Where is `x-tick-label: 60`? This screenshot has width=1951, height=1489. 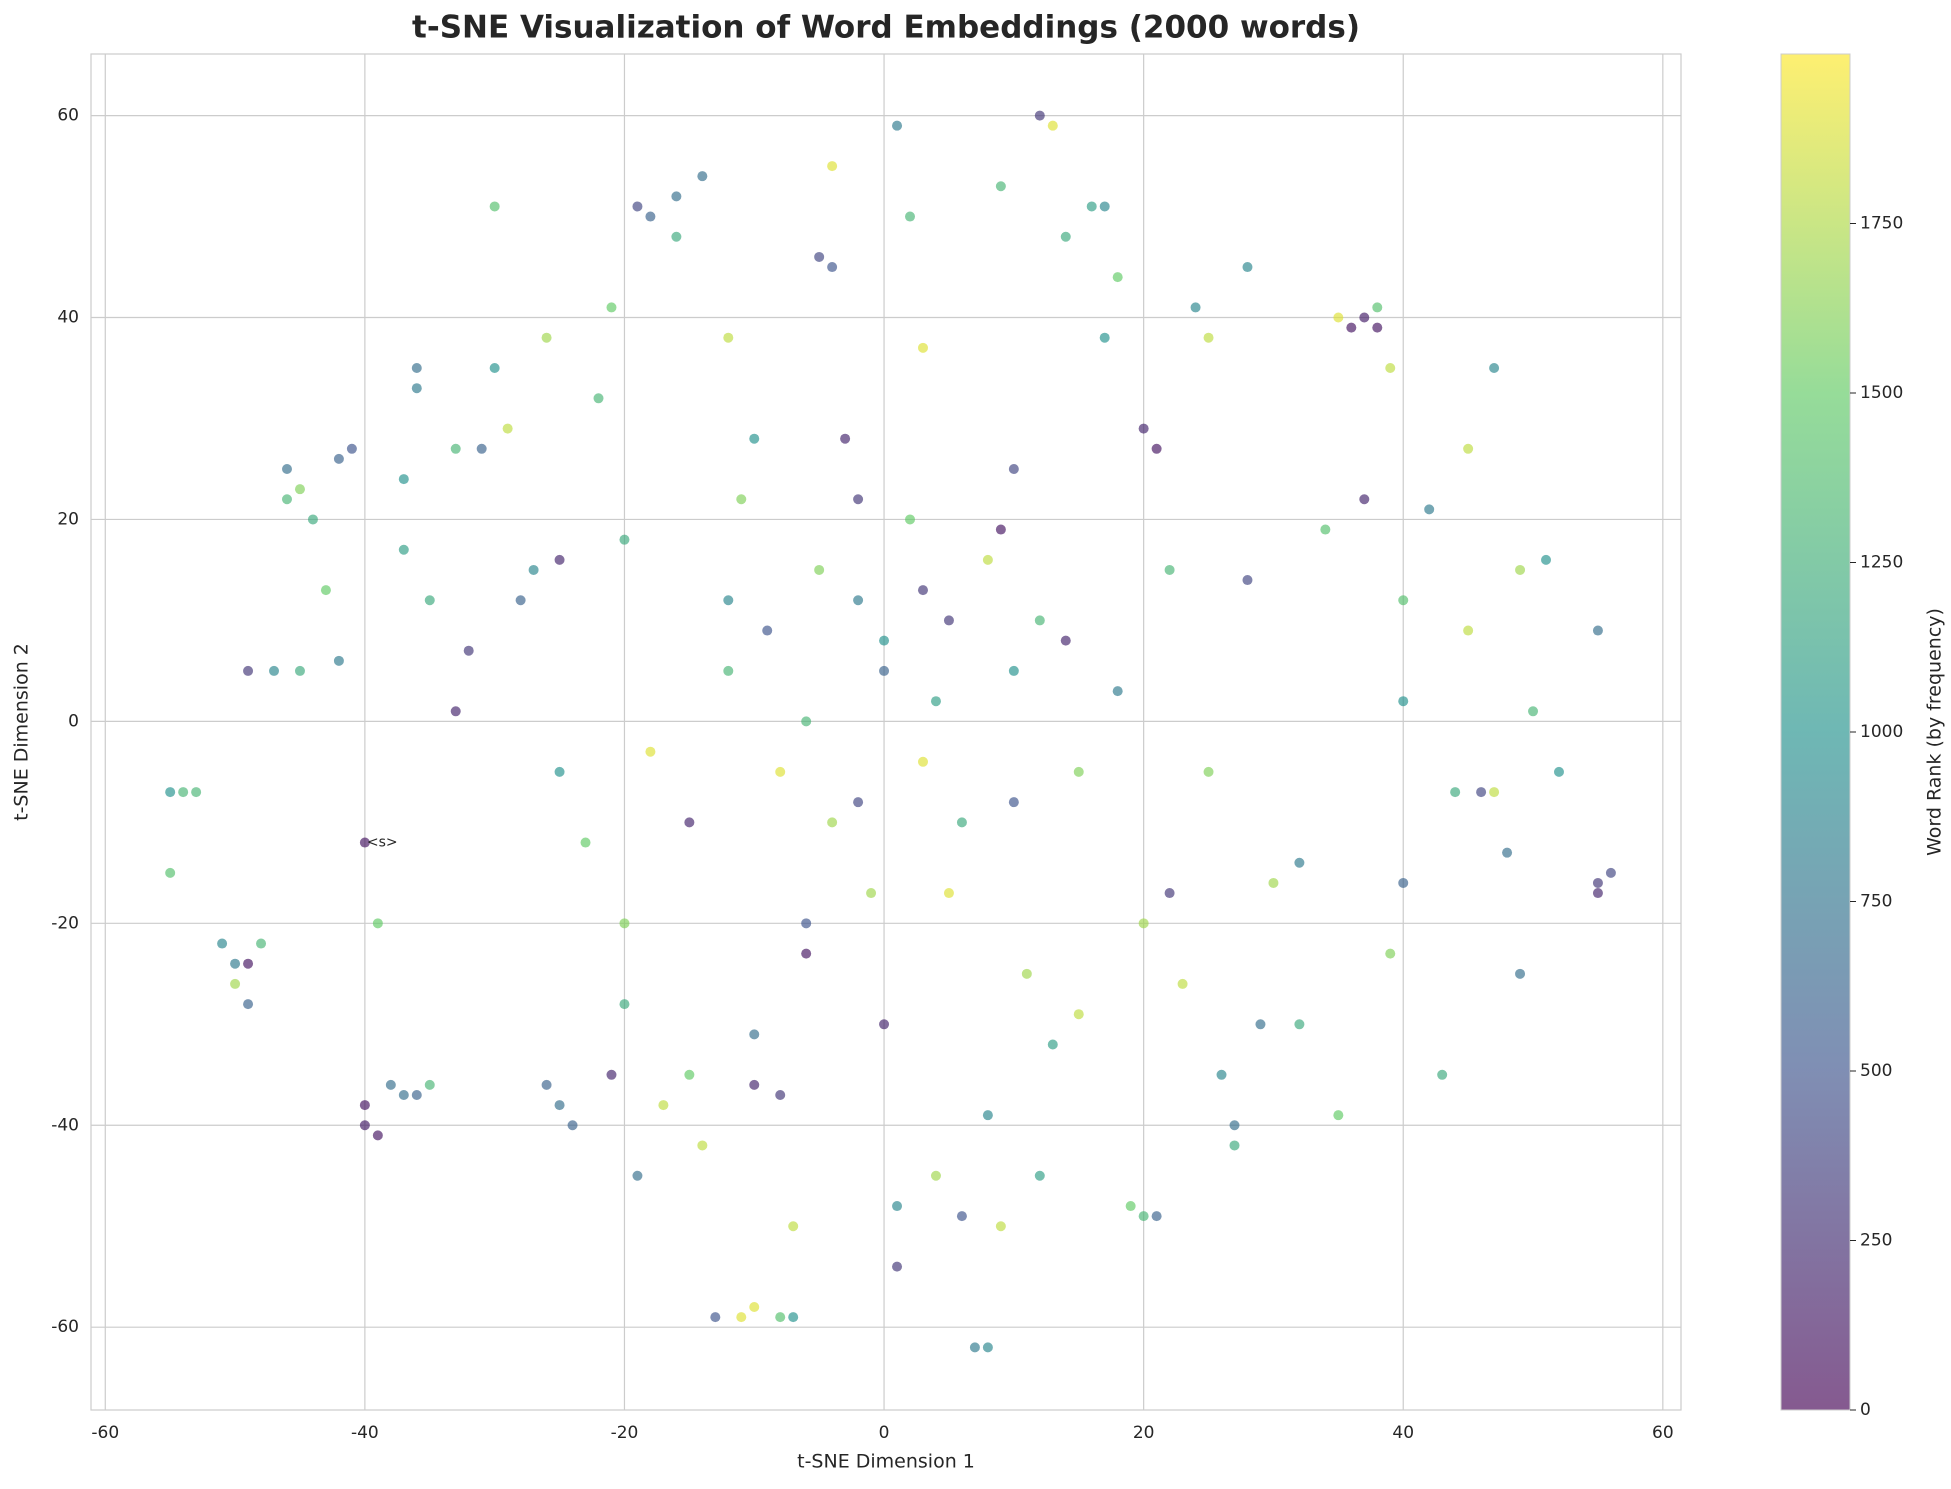 x-tick-label: 60 is located at coordinates (1663, 1433).